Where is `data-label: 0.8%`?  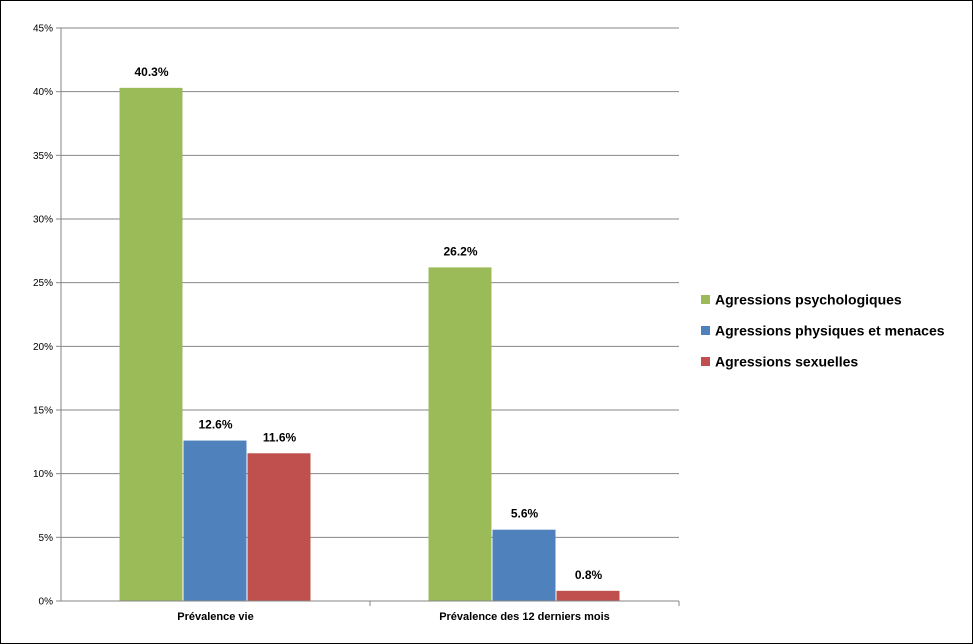
data-label: 0.8% is located at coordinates (589, 575).